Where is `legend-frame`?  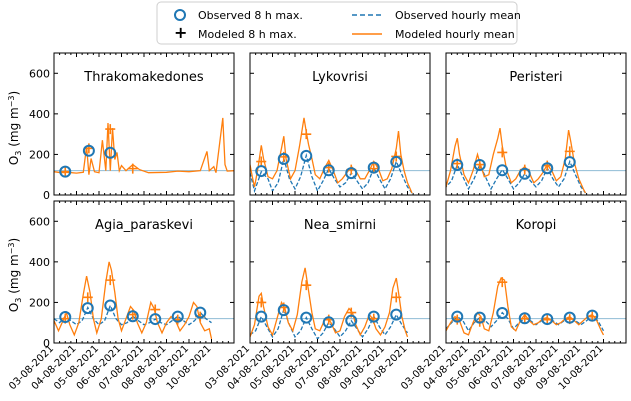
legend-frame is located at coordinates (337, 23).